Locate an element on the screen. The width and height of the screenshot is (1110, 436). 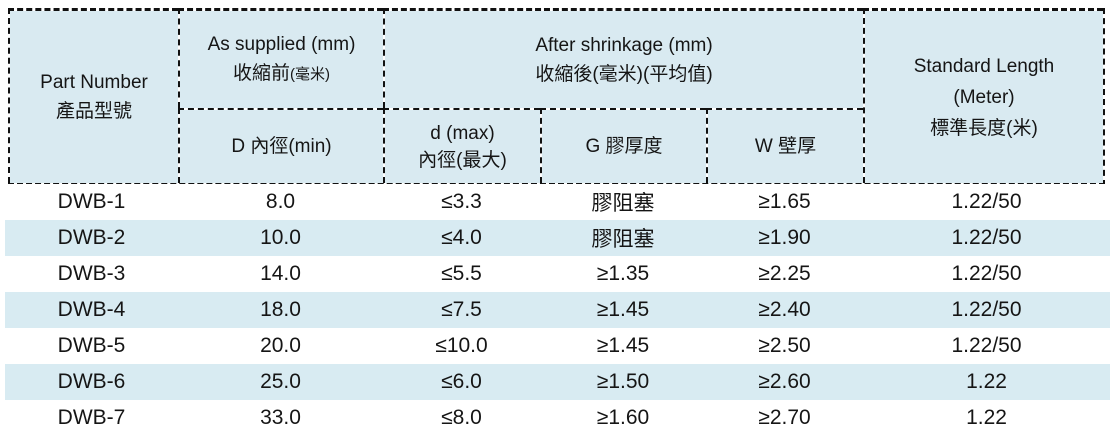
header-part-number-en: Part Number is located at coordinates (94, 82).